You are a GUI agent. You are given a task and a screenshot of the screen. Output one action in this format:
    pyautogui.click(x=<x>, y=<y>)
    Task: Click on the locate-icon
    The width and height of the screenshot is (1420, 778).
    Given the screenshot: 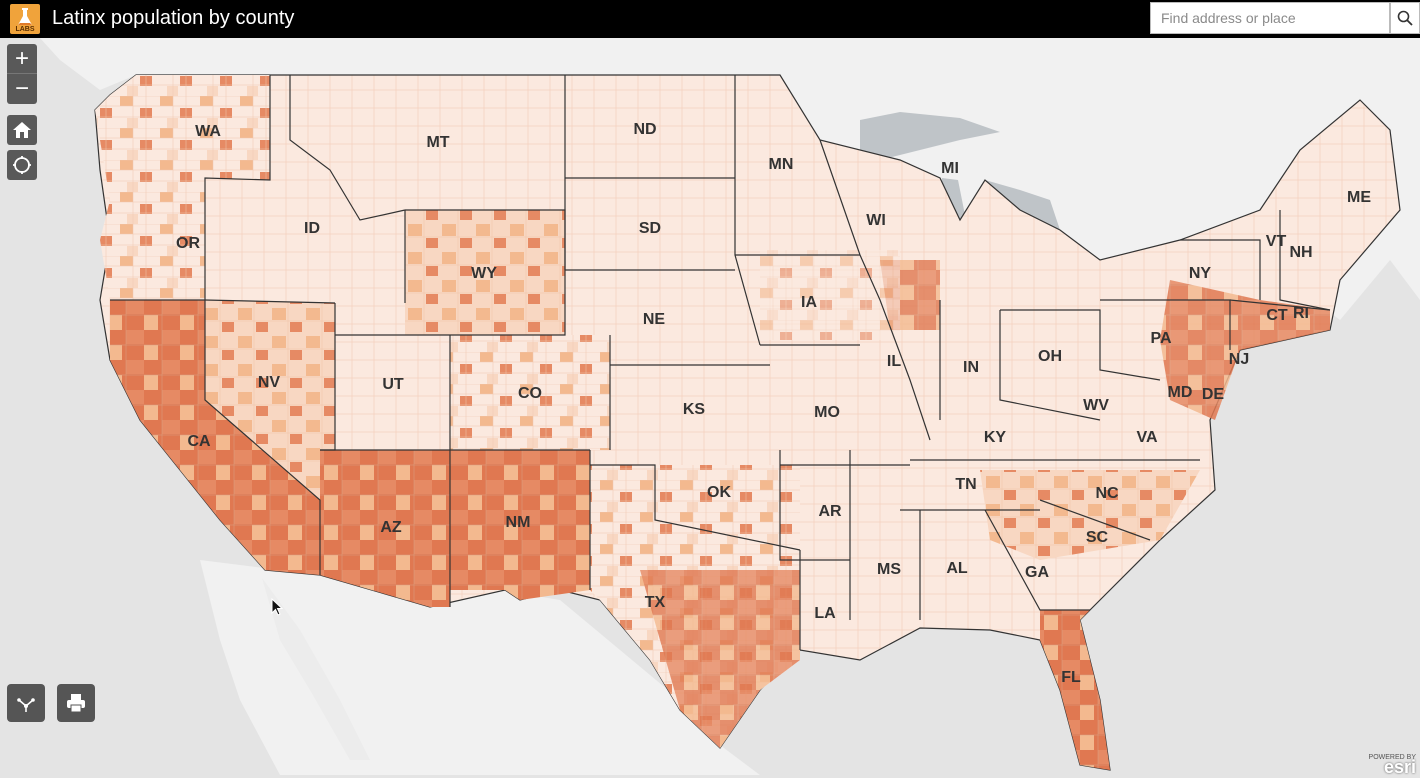 What is the action you would take?
    pyautogui.click(x=22, y=165)
    